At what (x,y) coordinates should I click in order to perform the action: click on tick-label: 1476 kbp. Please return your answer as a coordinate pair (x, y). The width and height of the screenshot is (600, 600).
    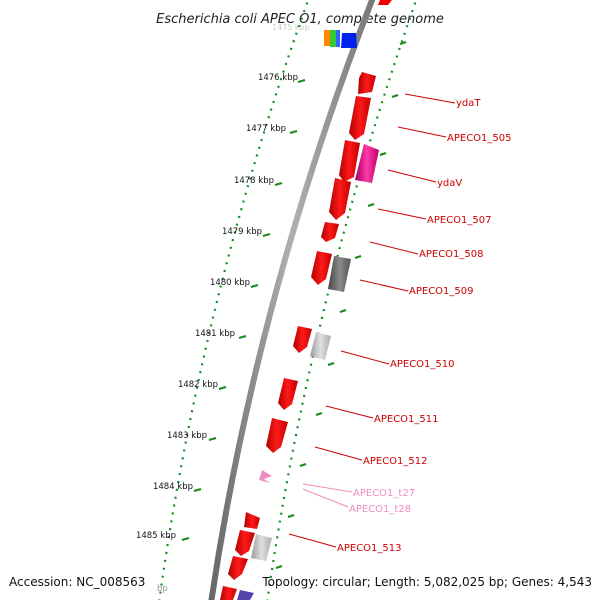
    Looking at the image, I should click on (278, 78).